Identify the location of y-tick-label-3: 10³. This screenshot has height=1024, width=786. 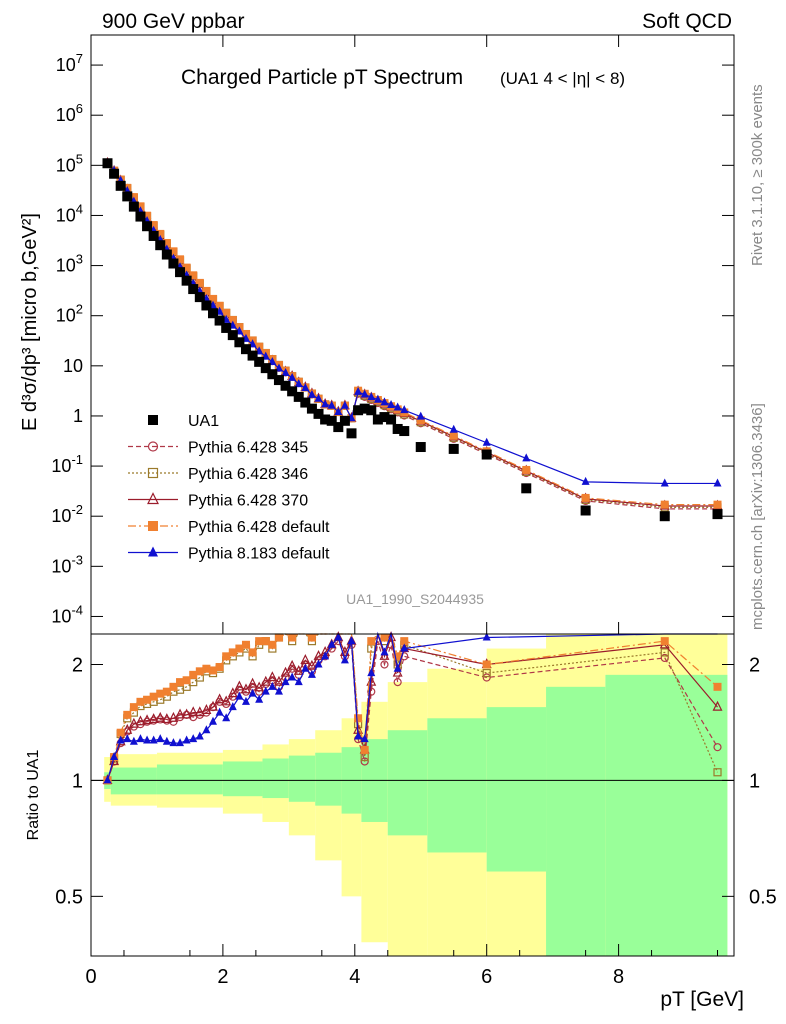
(69, 264).